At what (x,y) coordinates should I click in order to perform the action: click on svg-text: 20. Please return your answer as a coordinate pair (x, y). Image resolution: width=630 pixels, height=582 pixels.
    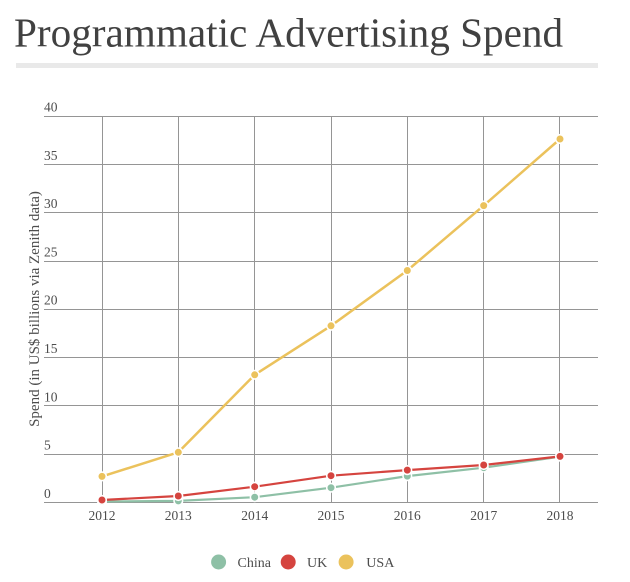
    Looking at the image, I should click on (51, 300).